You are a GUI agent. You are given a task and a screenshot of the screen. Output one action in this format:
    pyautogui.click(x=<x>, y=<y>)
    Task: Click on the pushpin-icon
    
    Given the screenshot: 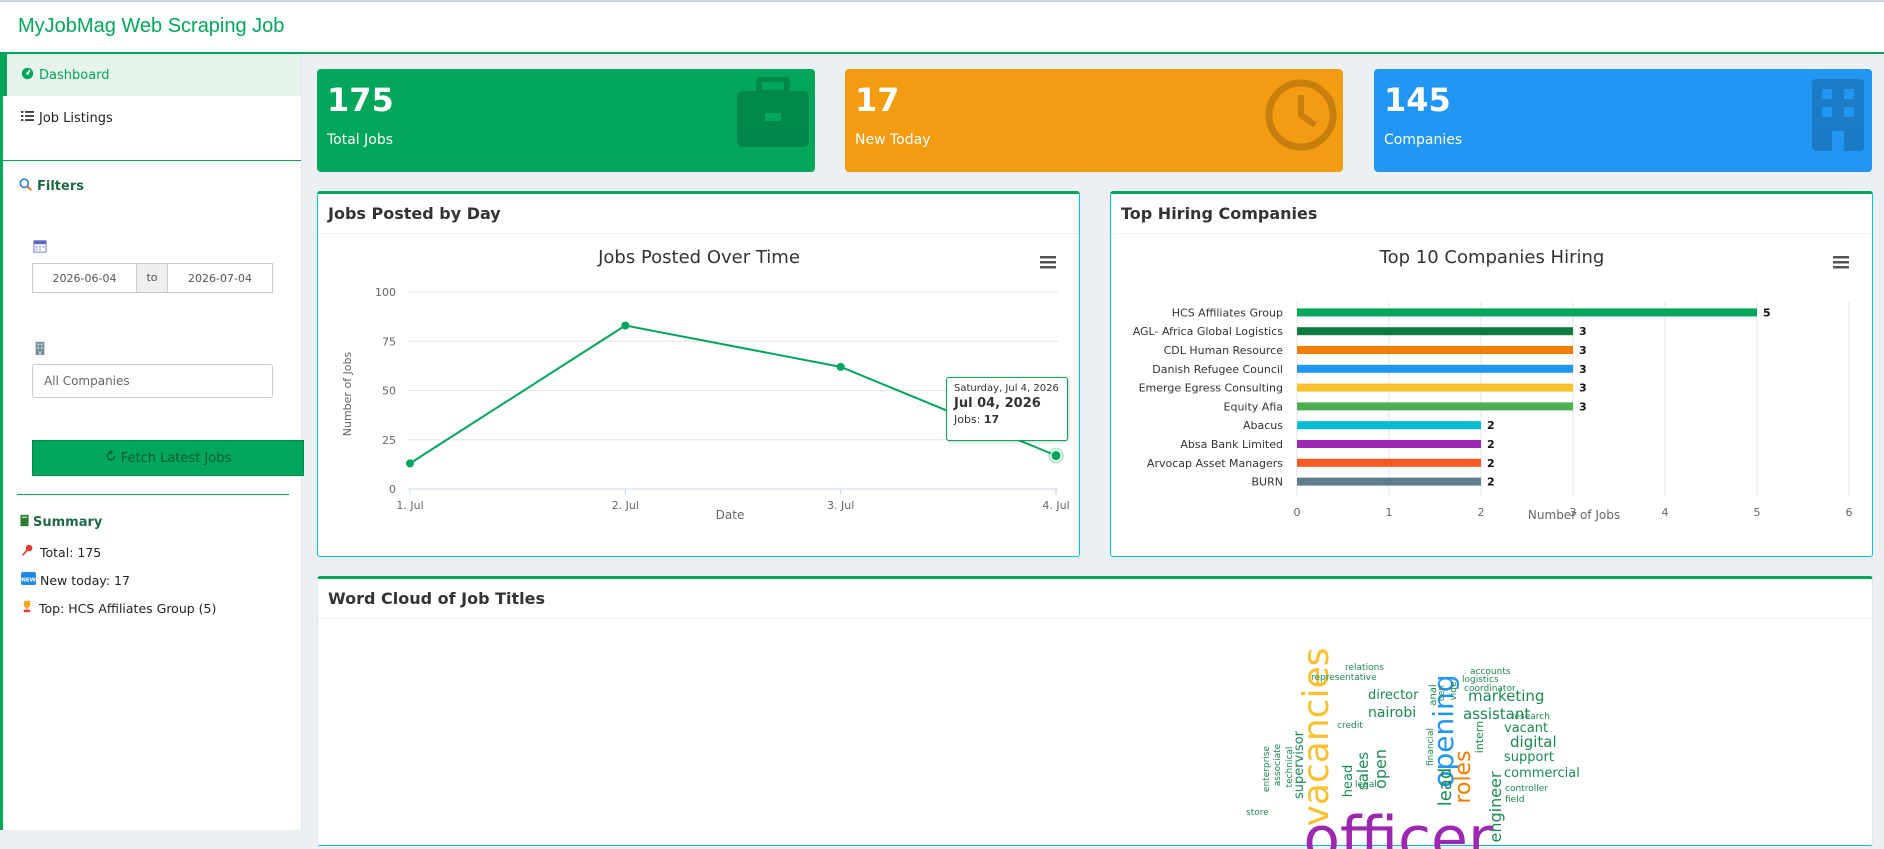 What is the action you would take?
    pyautogui.click(x=27, y=552)
    